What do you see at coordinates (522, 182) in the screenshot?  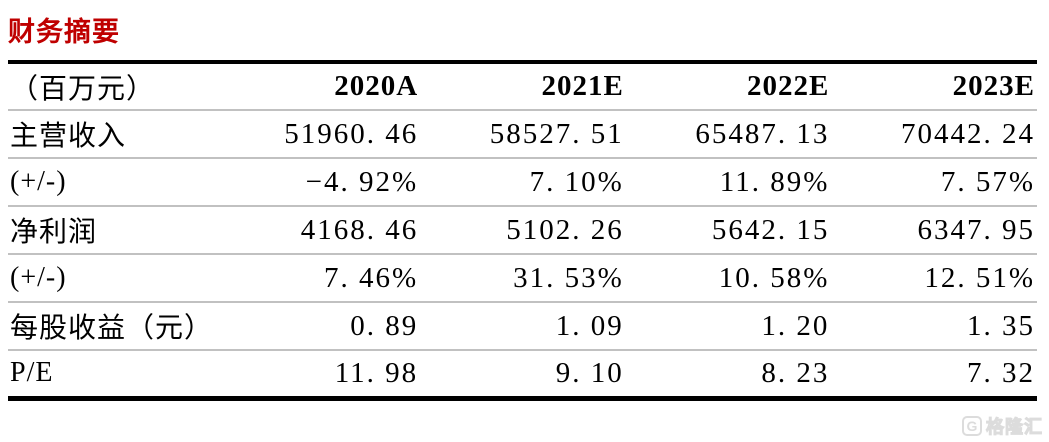 I see `table-row-revenue-growth: (+/-) −4. 92% 7. 10% 11. 89% 7. 57%` at bounding box center [522, 182].